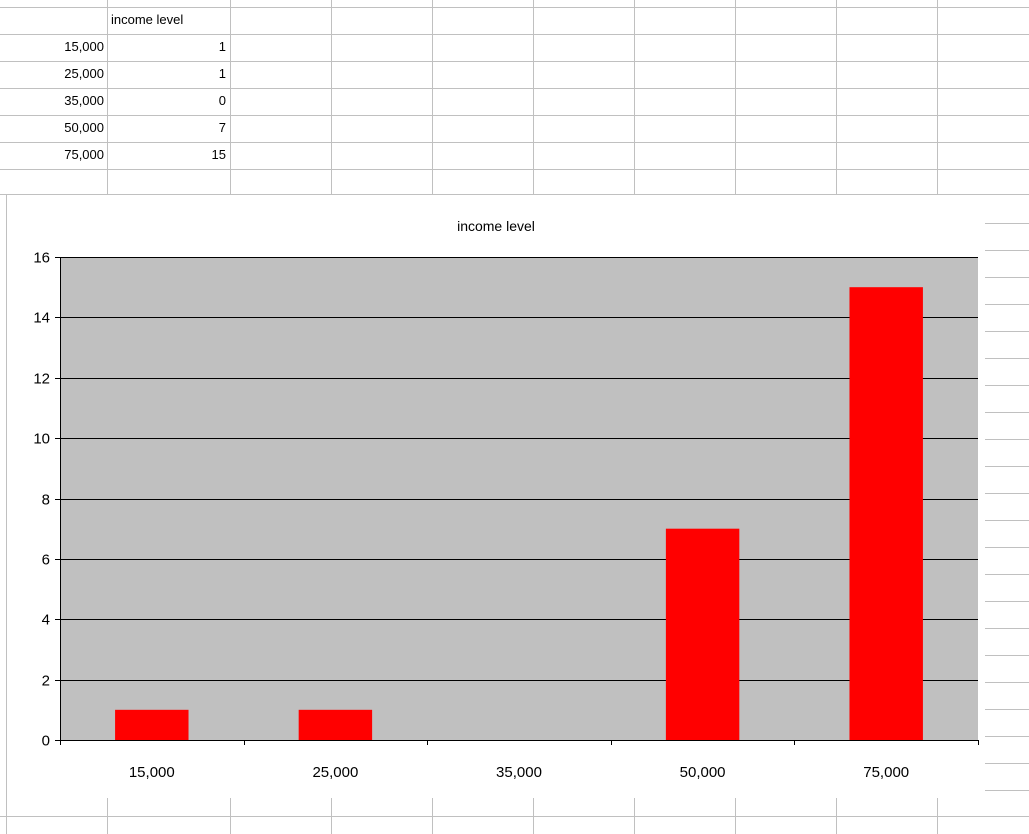 This screenshot has height=834, width=1029. Describe the element at coordinates (41, 258) in the screenshot. I see `y-tick-label: 16` at that location.